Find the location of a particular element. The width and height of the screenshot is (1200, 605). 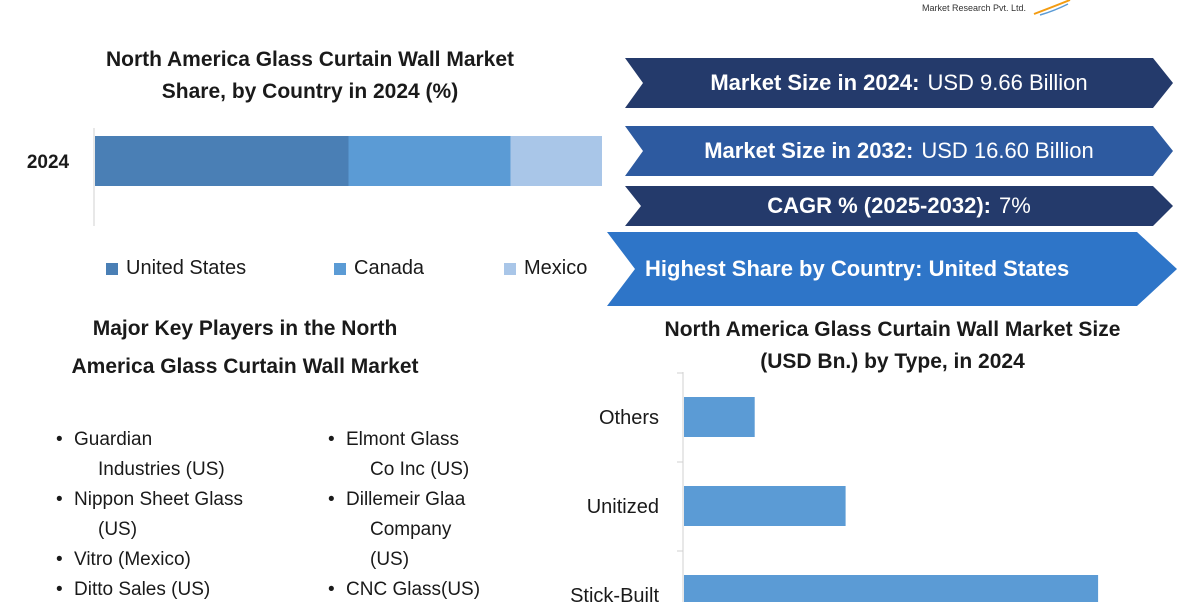

bar-segment-united-states is located at coordinates (222, 161).